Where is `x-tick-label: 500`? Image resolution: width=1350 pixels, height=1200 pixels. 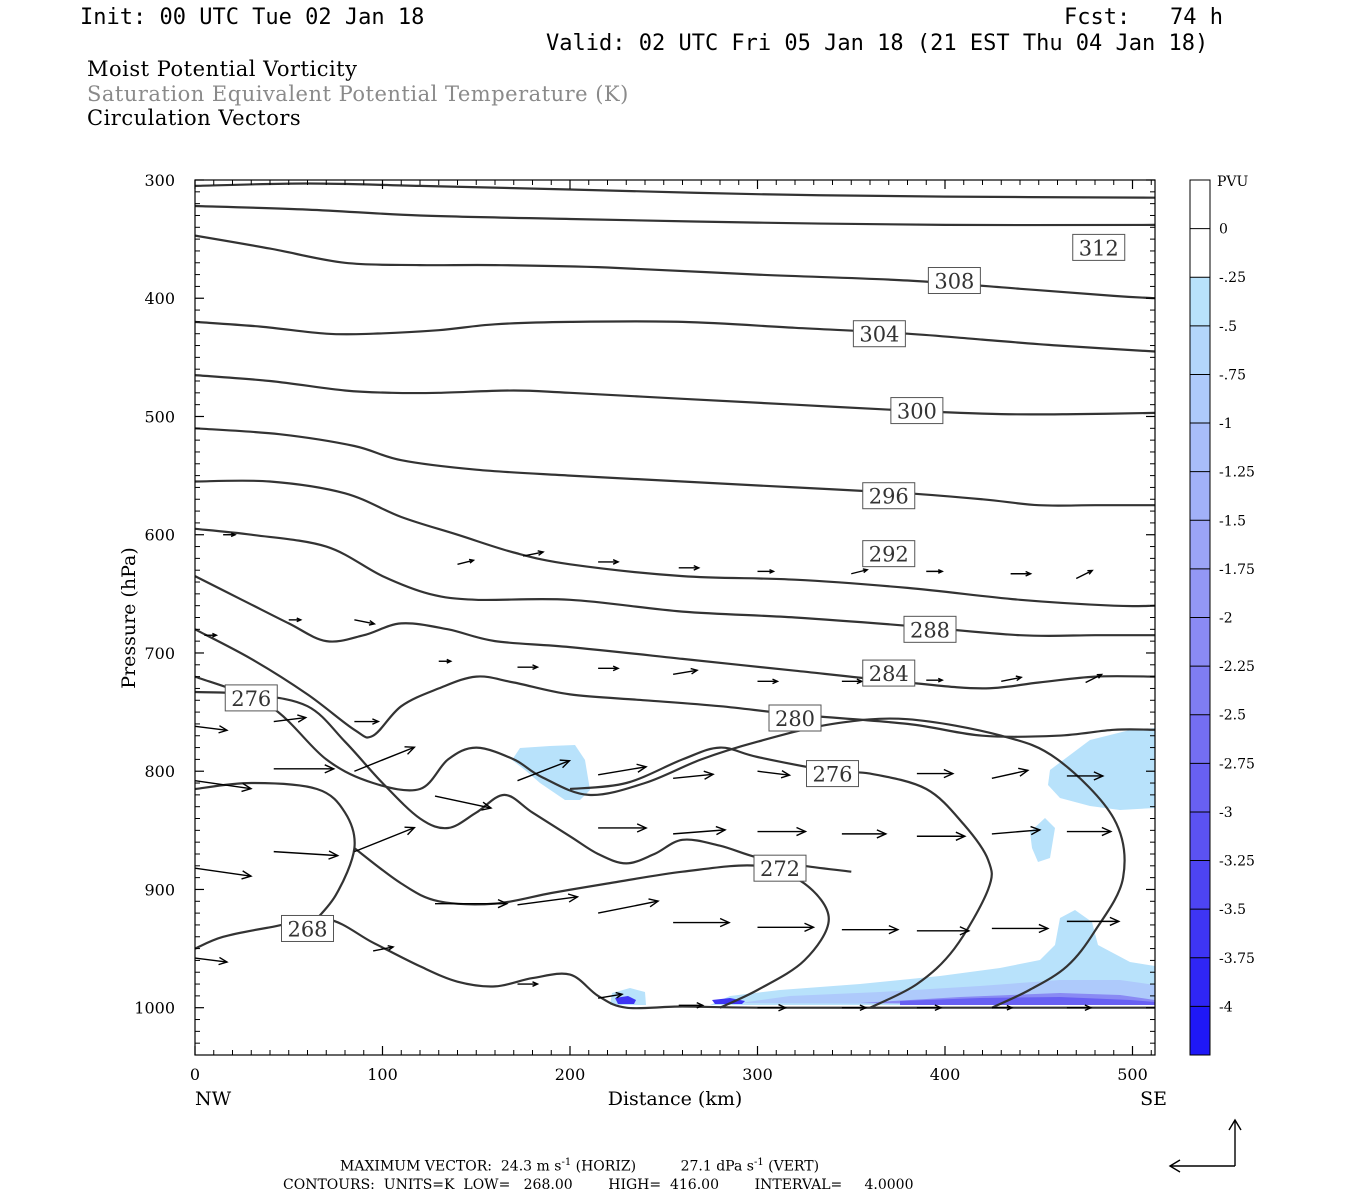 x-tick-label: 500 is located at coordinates (1132, 1074).